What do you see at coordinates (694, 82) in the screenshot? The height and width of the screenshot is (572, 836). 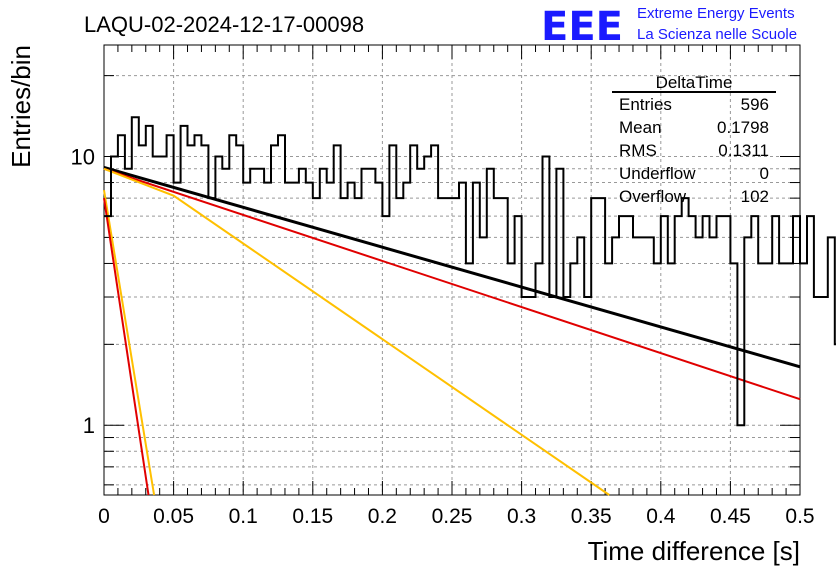 I see `stats-title: DeltaTime` at bounding box center [694, 82].